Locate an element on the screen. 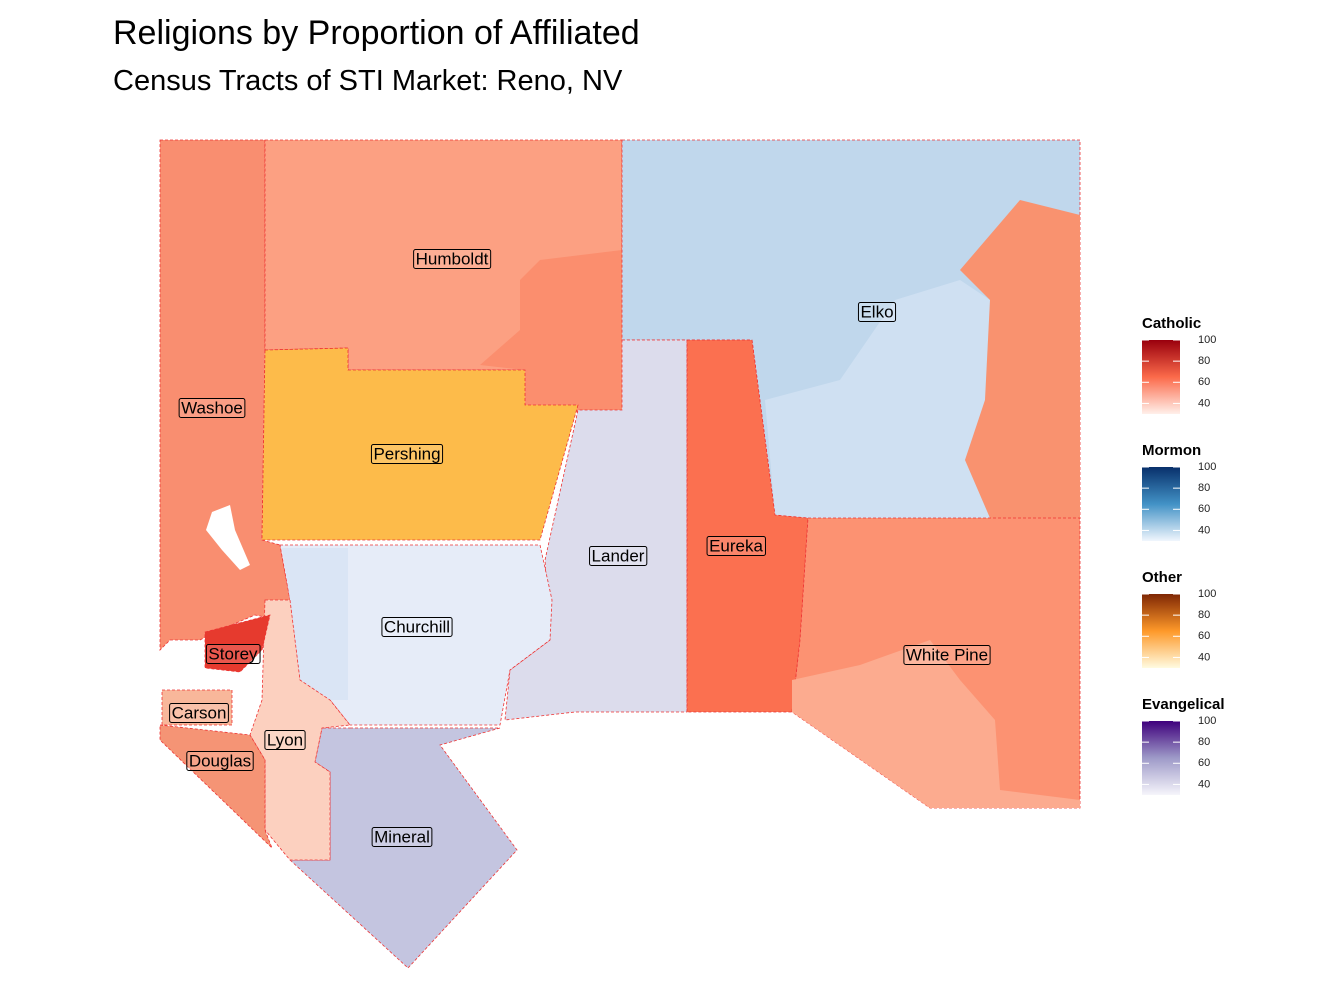 Image resolution: width=1344 pixels, height=1008 pixels. county-label: Churchill is located at coordinates (417, 626).